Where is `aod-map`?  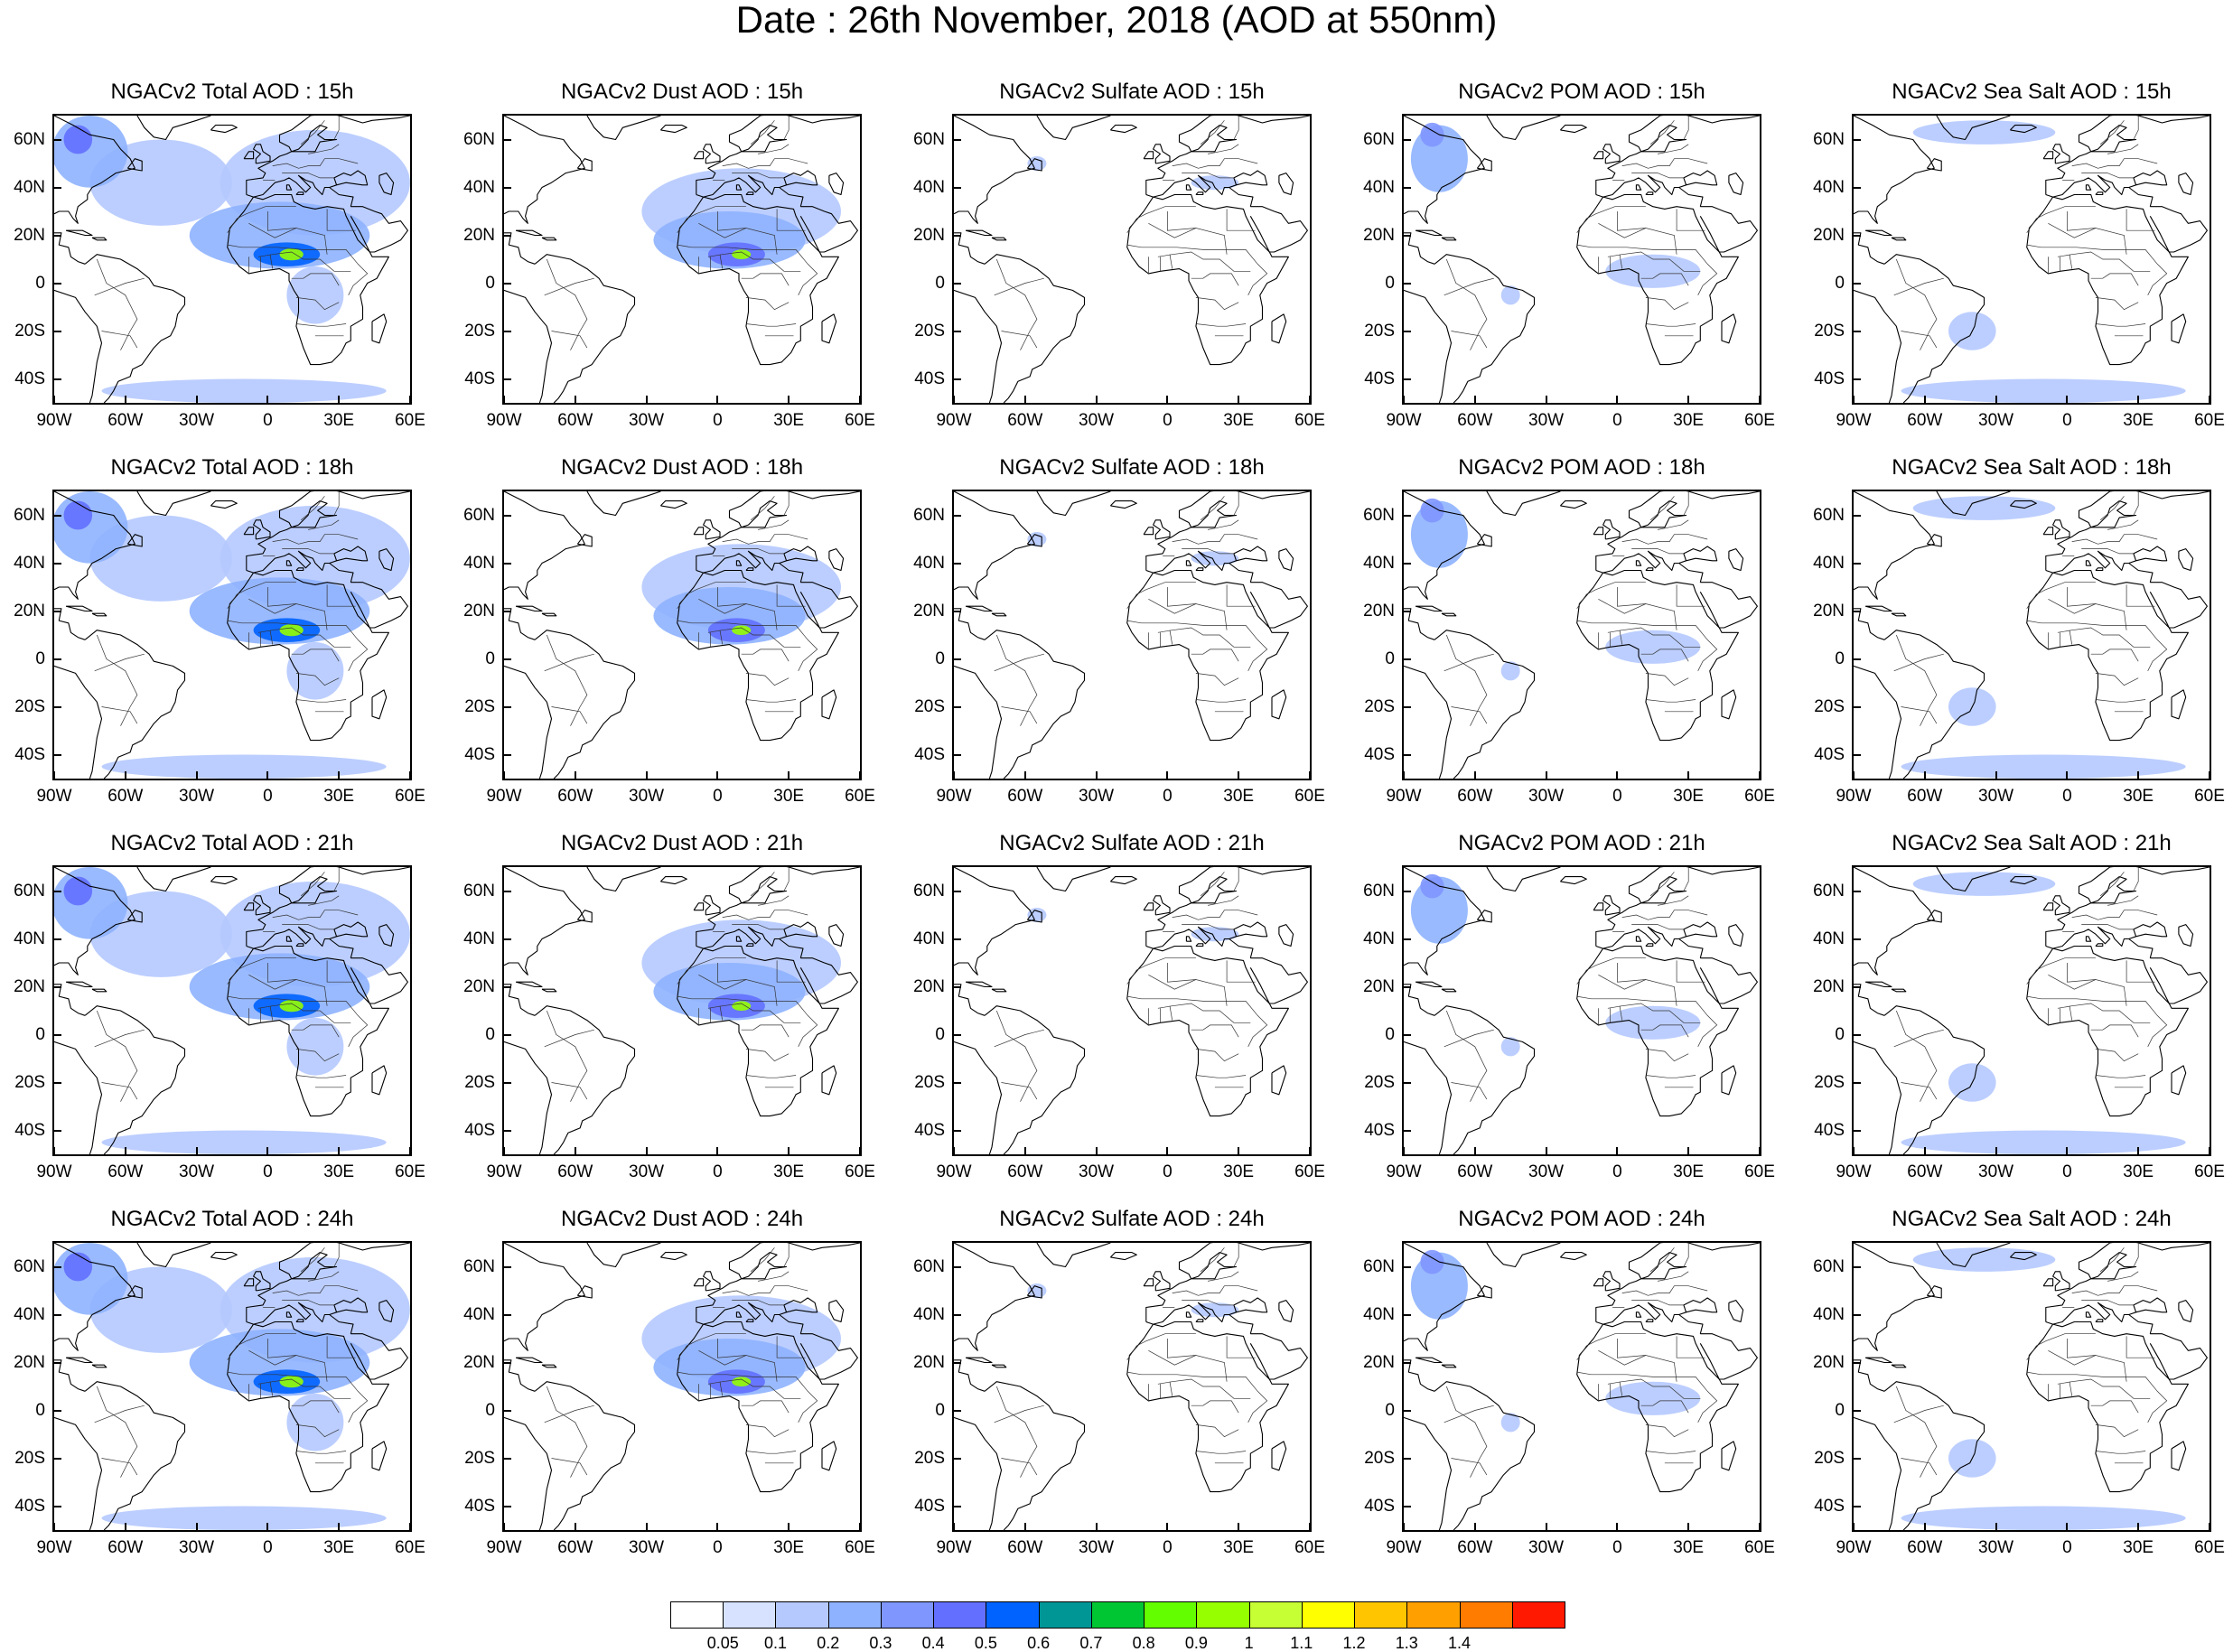 aod-map is located at coordinates (682, 635).